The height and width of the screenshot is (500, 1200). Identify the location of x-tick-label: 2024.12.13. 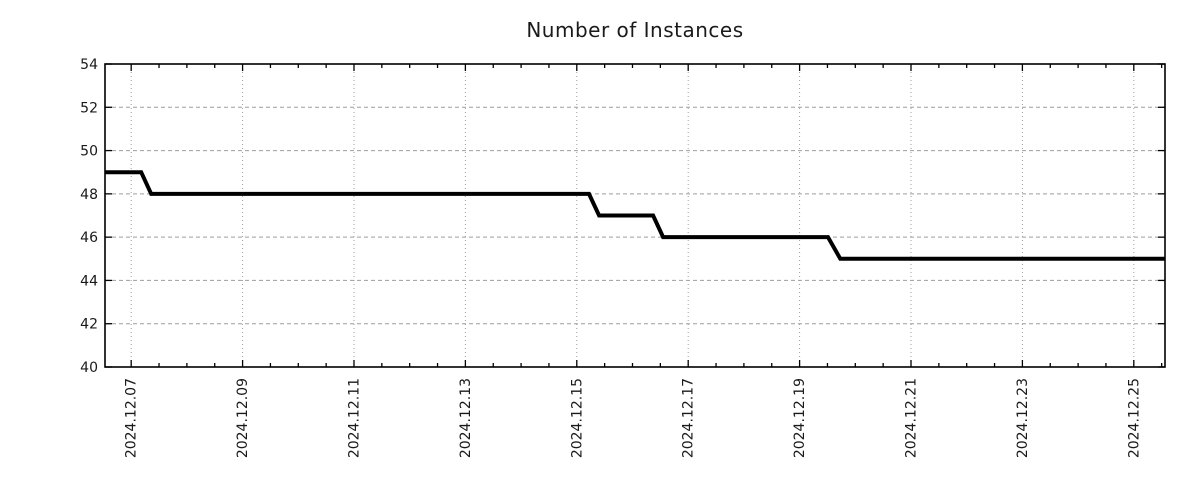
(466, 418).